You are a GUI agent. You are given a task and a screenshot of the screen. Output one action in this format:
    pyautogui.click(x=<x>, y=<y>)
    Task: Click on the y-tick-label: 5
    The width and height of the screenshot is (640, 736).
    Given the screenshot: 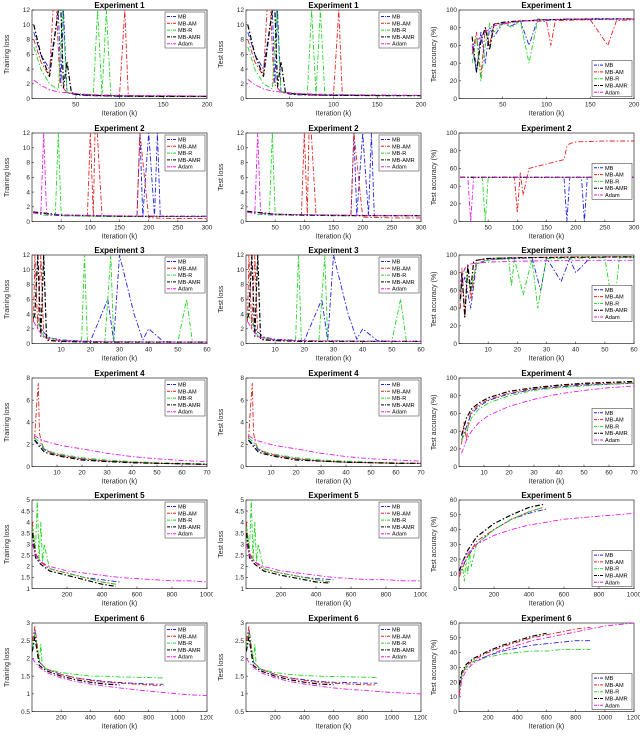 What is the action you would take?
    pyautogui.click(x=242, y=501)
    